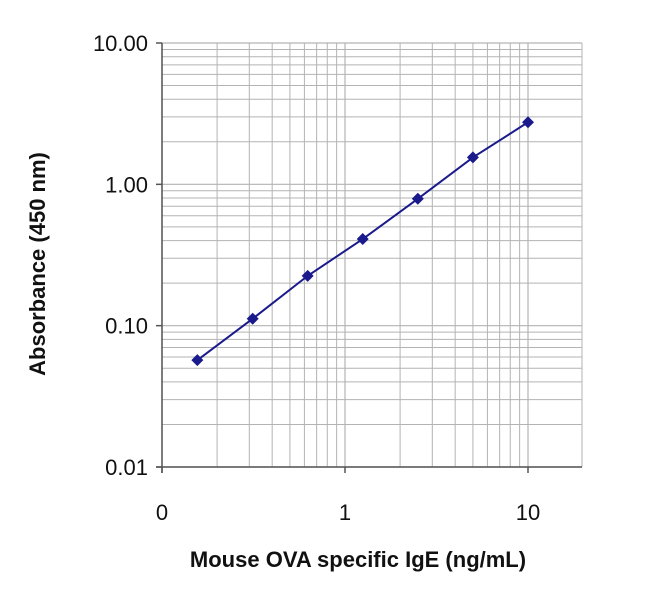 The image size is (650, 596). I want to click on y-tick-label: 10.00, so click(120, 43).